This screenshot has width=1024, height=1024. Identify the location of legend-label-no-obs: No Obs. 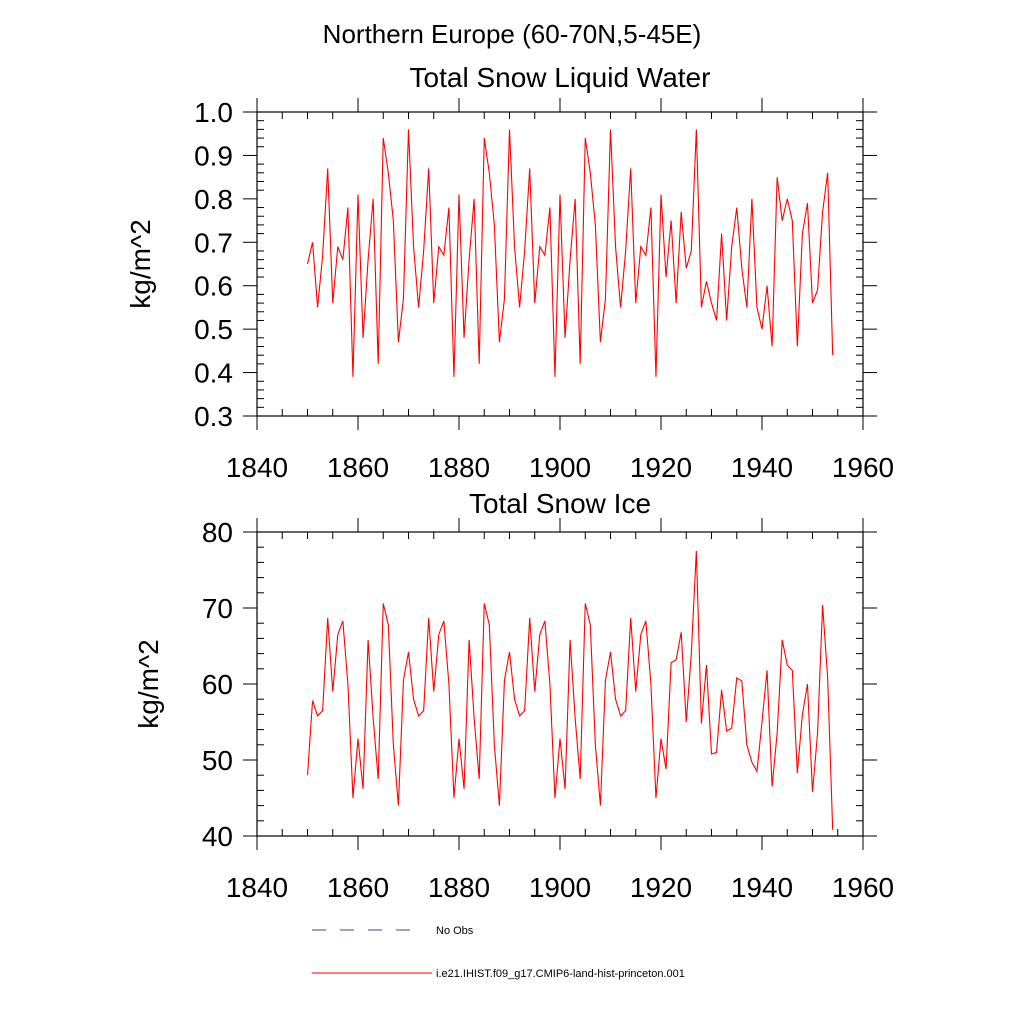
(455, 931).